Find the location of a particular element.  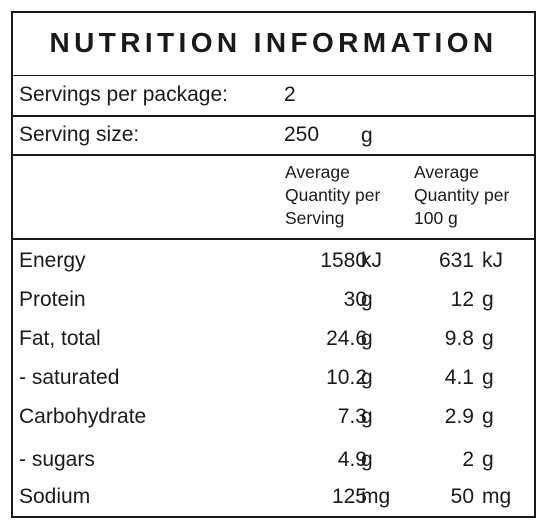

nutrient-per-serving: 24.6 is located at coordinates (346, 338).